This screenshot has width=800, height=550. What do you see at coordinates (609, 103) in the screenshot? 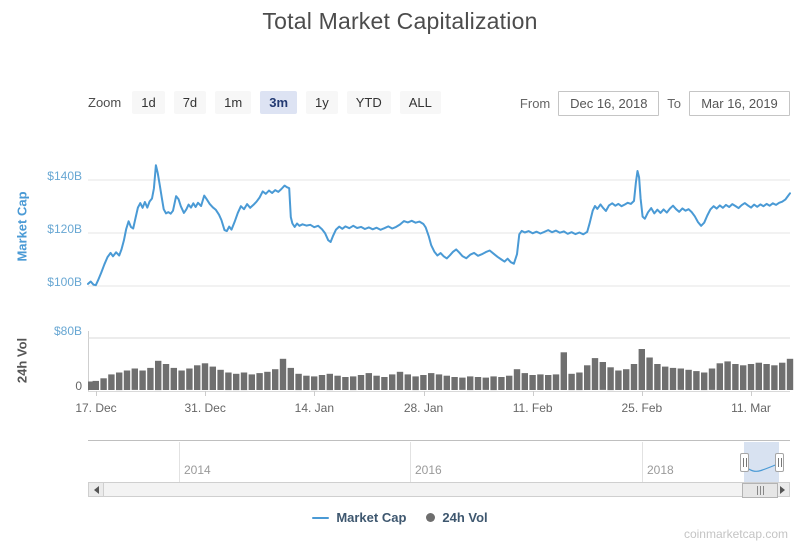
I see `from-date-input` at bounding box center [609, 103].